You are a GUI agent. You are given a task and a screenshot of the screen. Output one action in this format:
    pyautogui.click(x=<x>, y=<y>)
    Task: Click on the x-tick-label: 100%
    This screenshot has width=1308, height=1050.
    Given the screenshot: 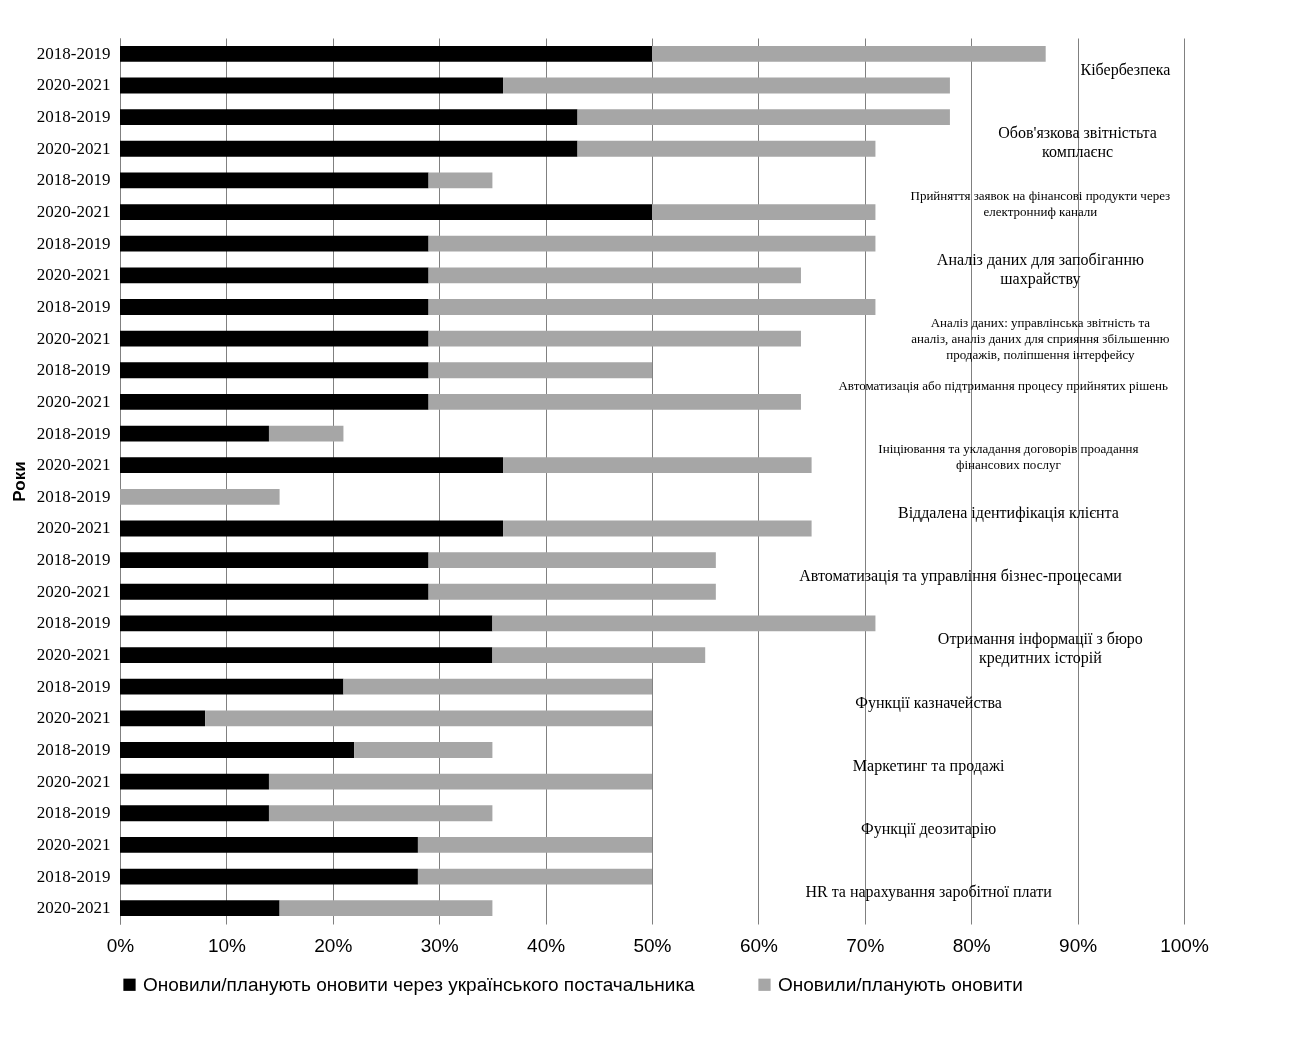 What is the action you would take?
    pyautogui.click(x=1184, y=945)
    